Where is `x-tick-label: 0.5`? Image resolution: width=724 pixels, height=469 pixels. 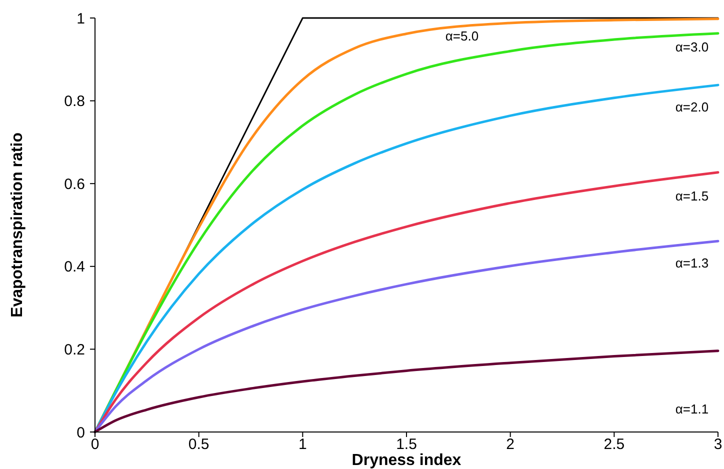
x-tick-label: 0.5 is located at coordinates (199, 444).